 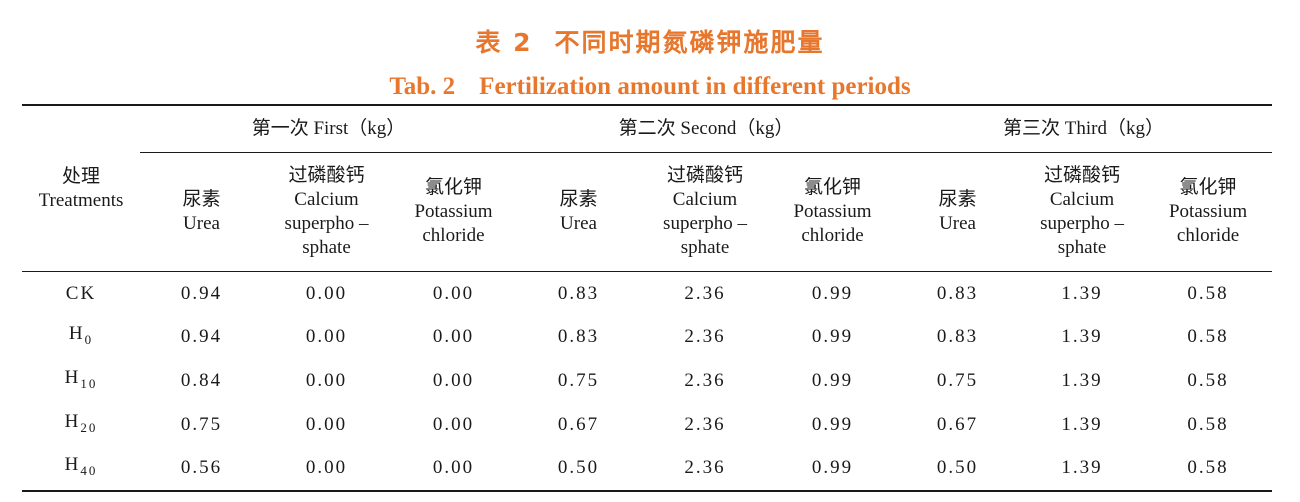 What do you see at coordinates (201, 212) in the screenshot?
I see `header-urea-1: 尿素 Urea` at bounding box center [201, 212].